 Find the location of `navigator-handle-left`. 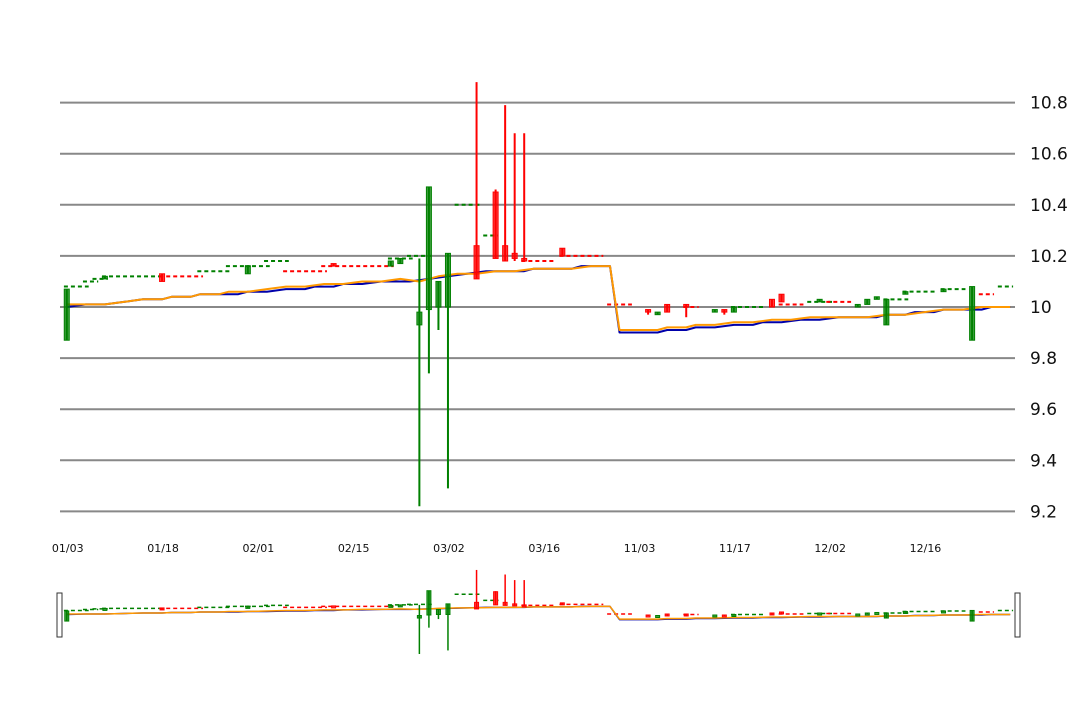

navigator-handle-left is located at coordinates (59, 615).